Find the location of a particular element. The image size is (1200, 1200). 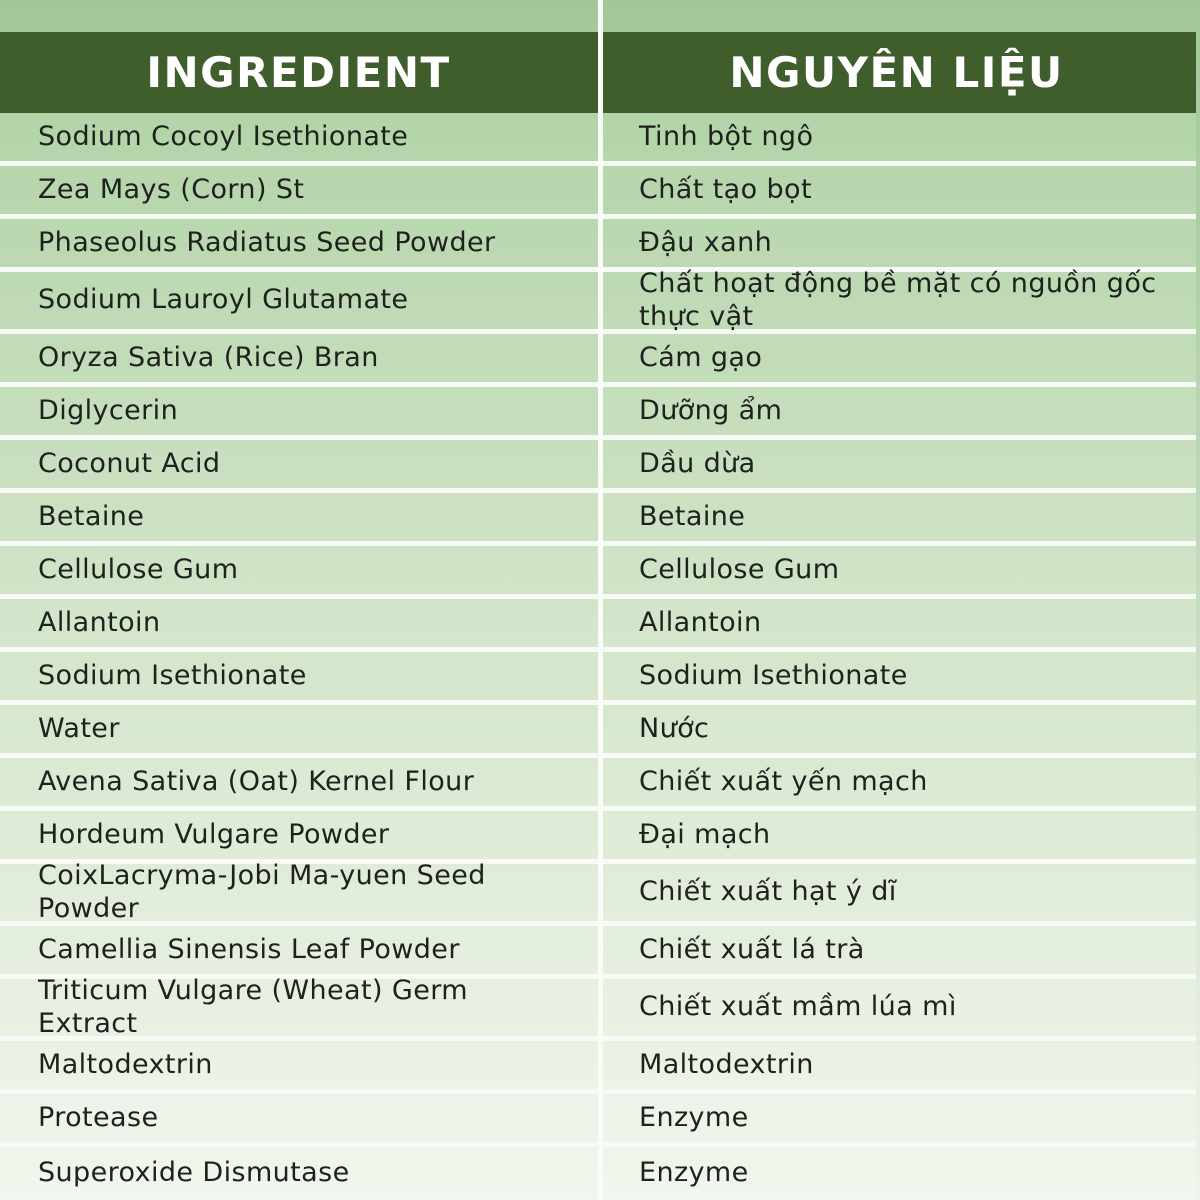

column-header-ingredient: INGREDIENT is located at coordinates (298, 72).